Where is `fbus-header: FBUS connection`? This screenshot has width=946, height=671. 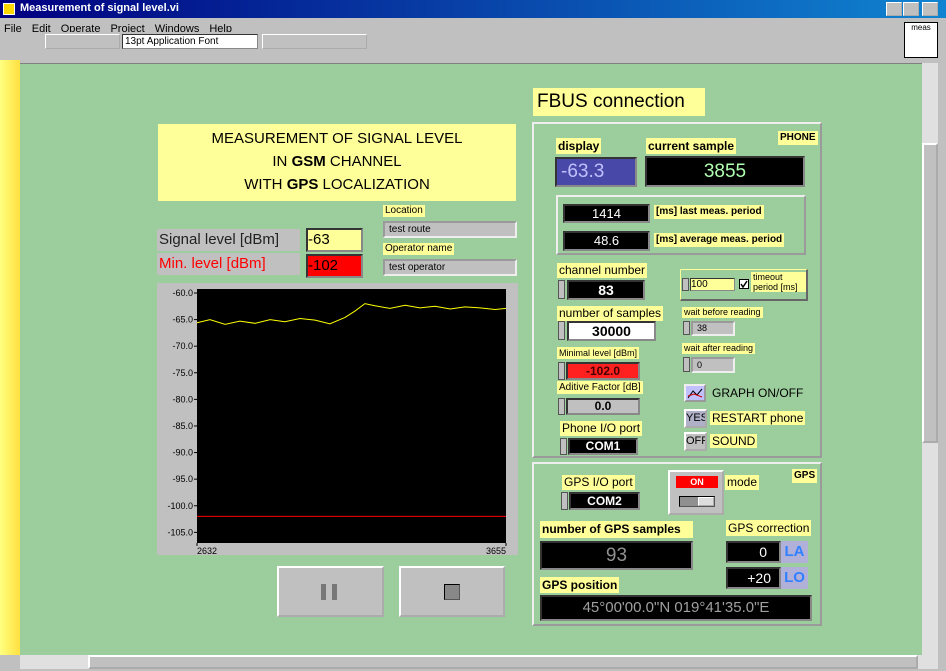 fbus-header: FBUS connection is located at coordinates (619, 102).